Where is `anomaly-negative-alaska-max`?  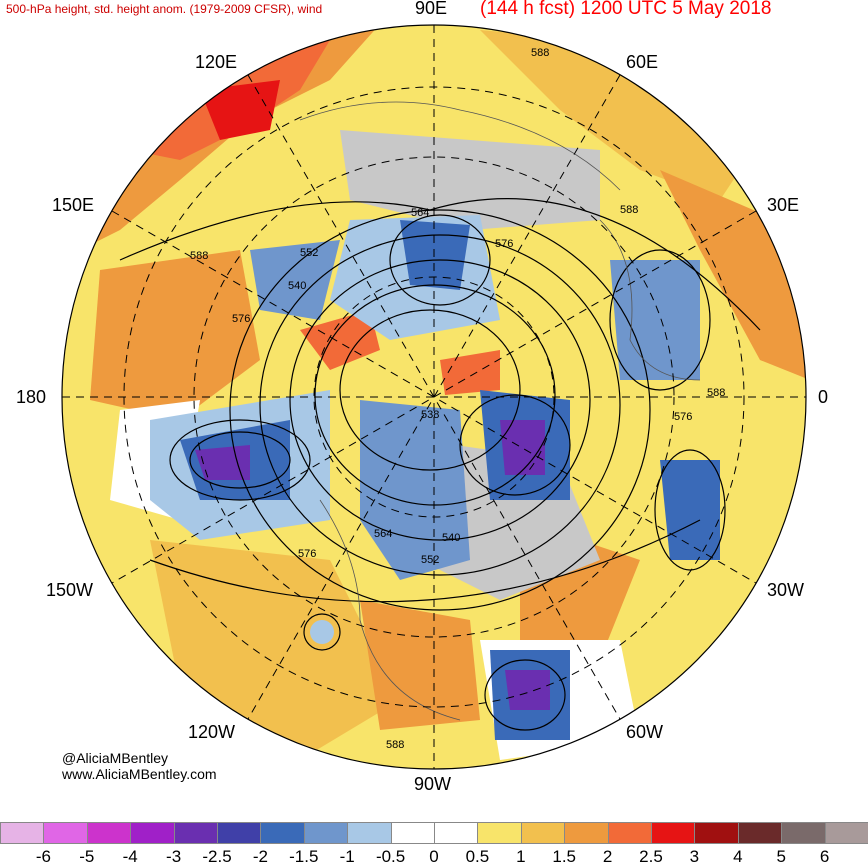 anomaly-negative-alaska-max is located at coordinates (222, 462).